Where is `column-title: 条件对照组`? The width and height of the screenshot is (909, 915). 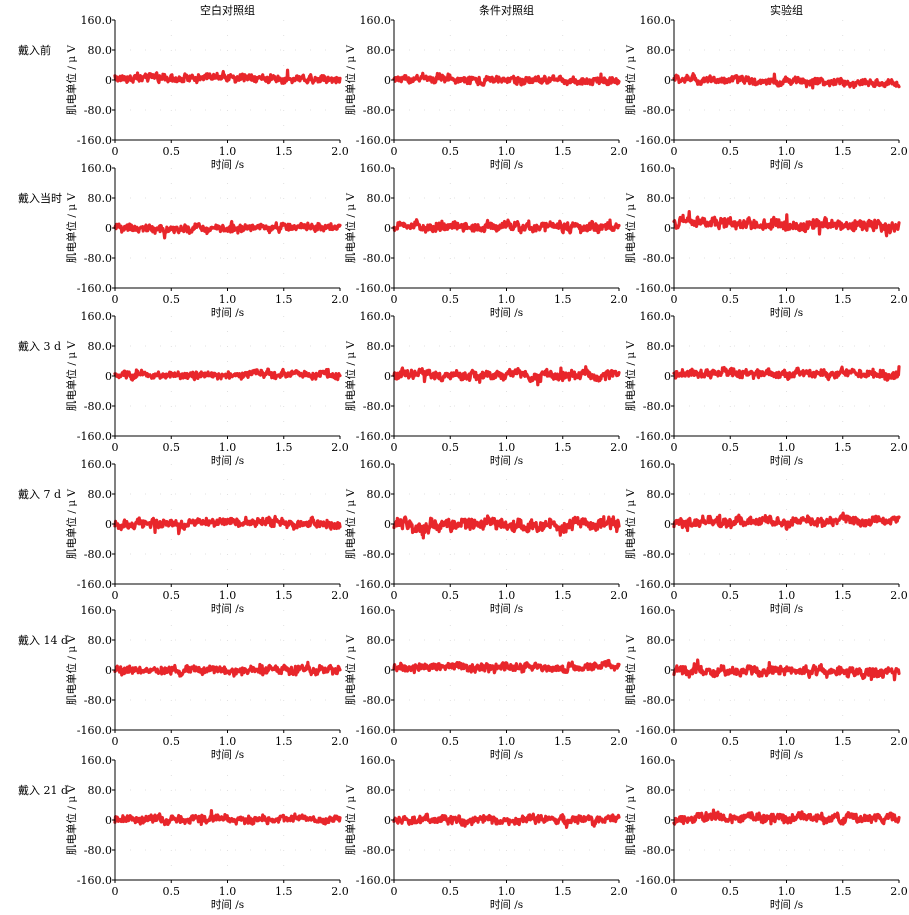
column-title: 条件对照组 is located at coordinates (506, 10).